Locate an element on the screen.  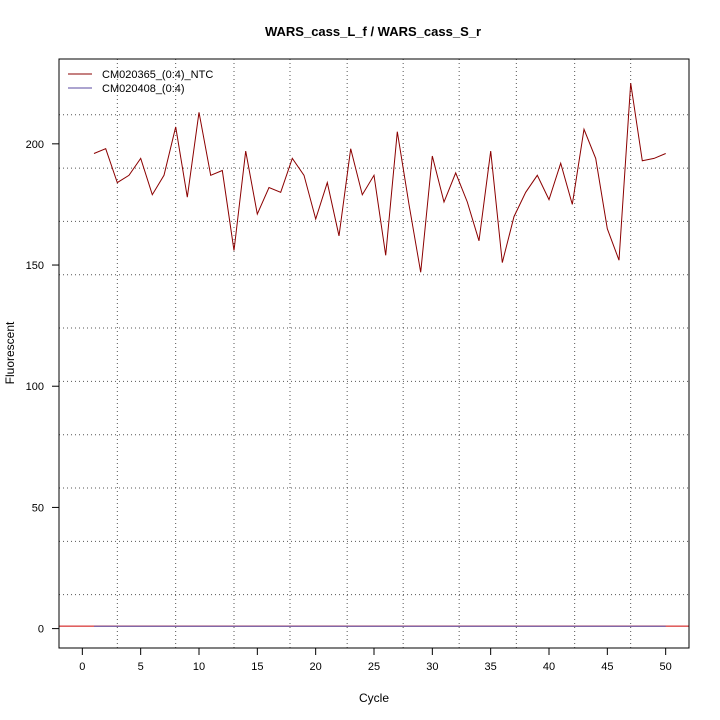
x-axis: 0 5 10 15 20 25 30 35 40 45 50 is located at coordinates (375, 660).